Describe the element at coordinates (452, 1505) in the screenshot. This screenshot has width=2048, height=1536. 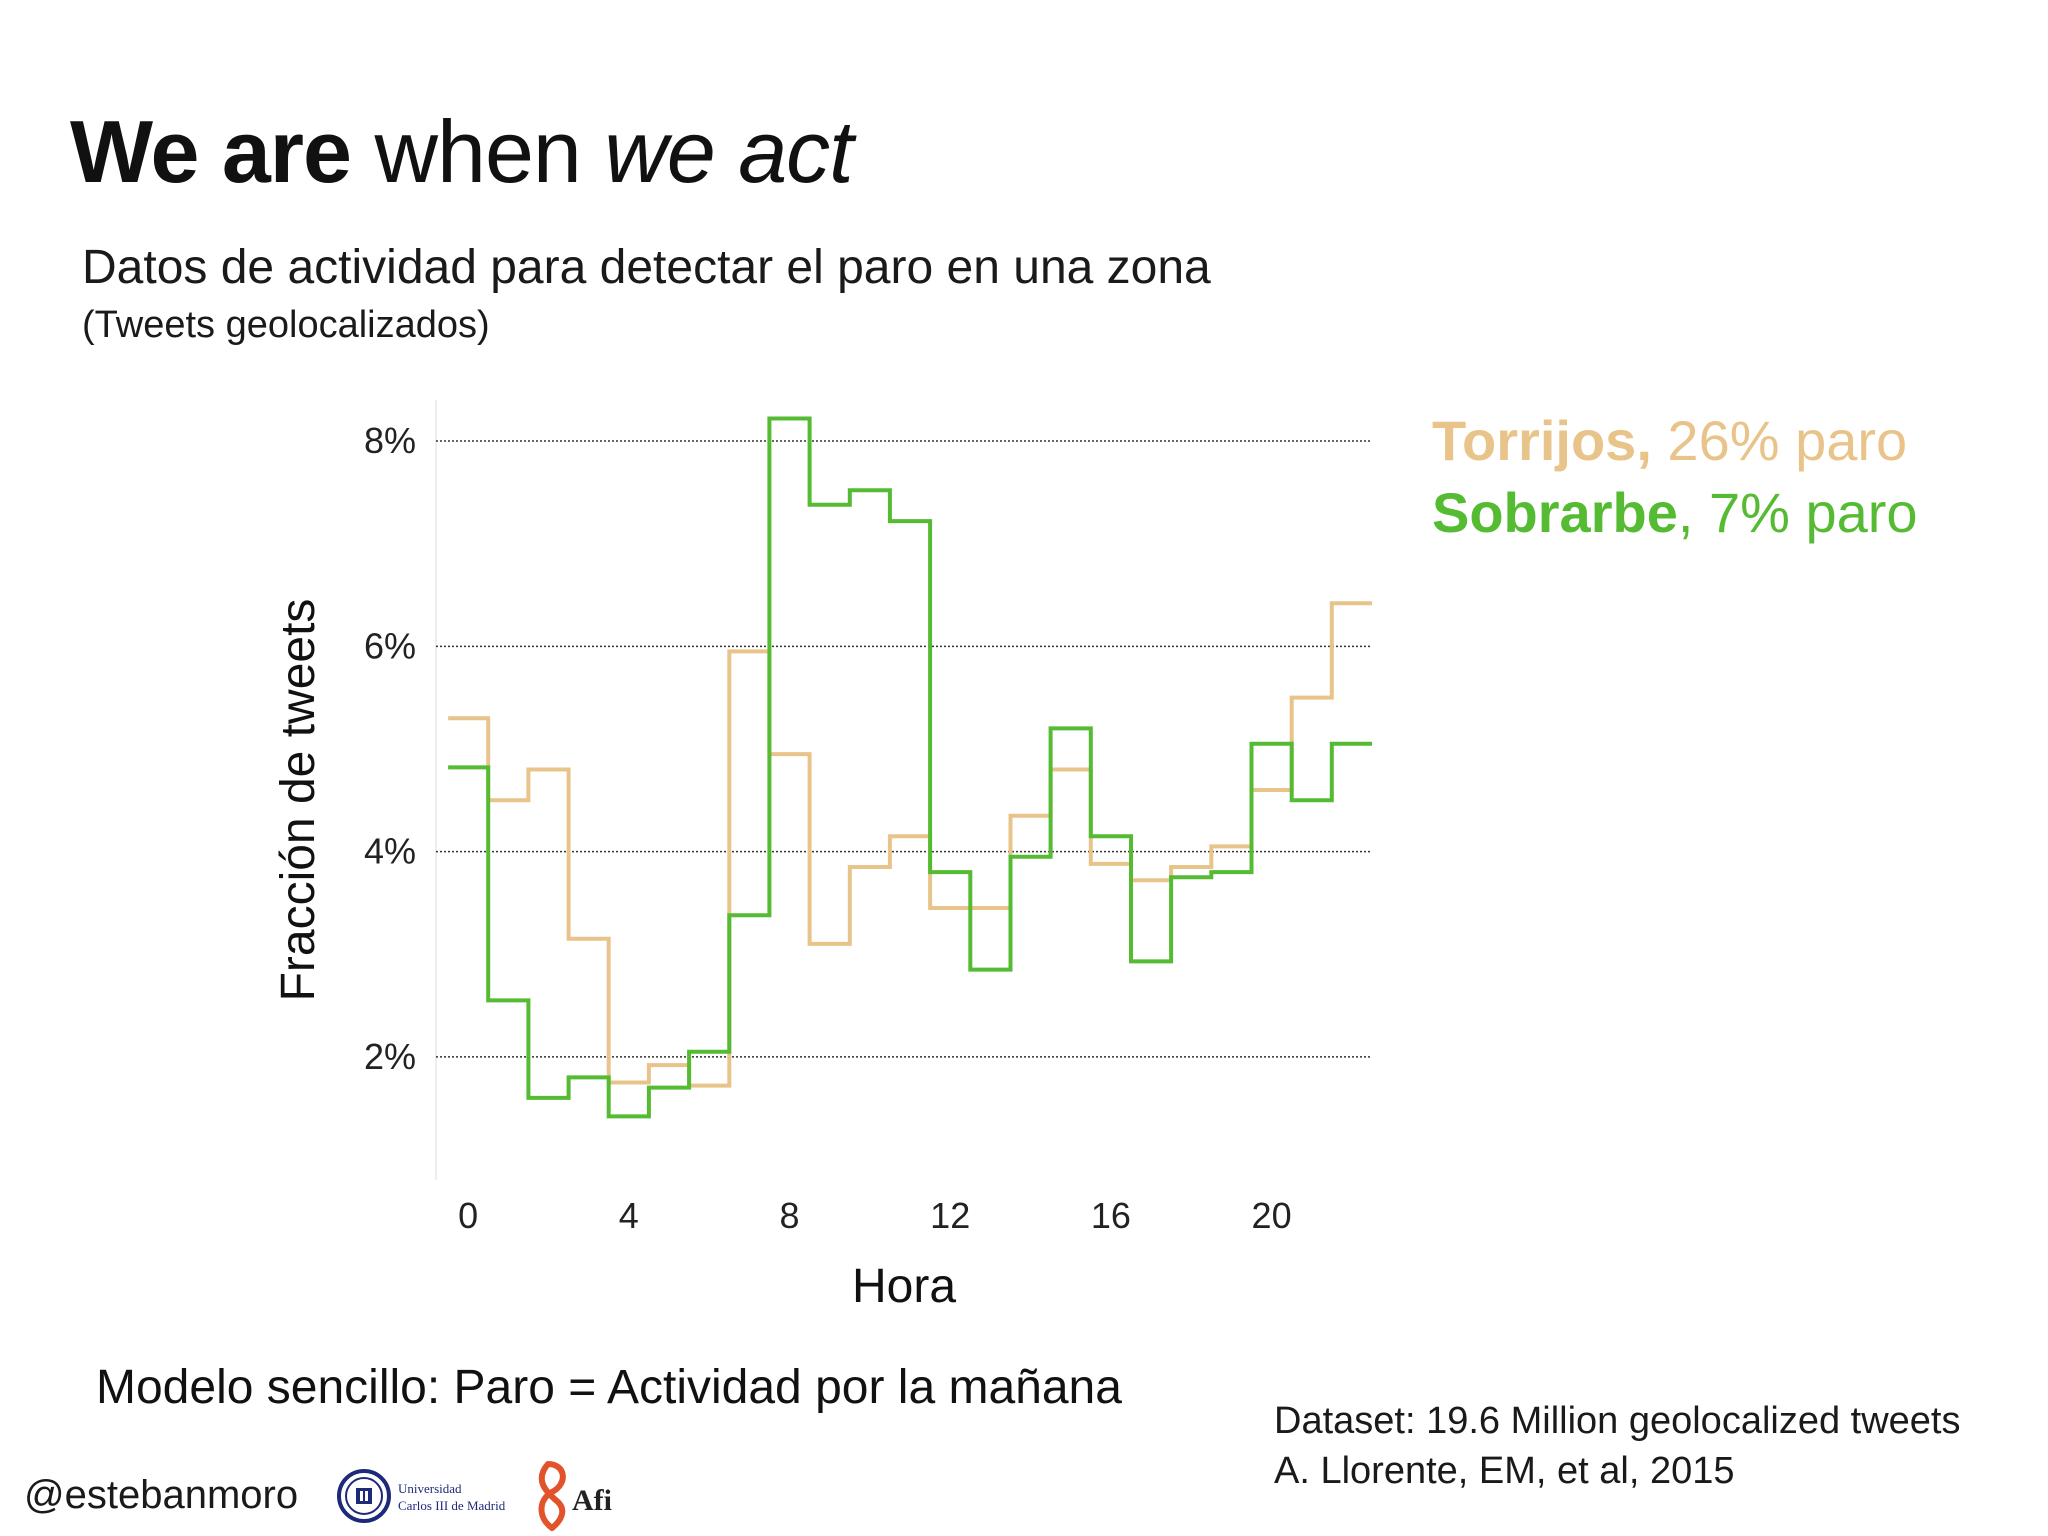
I see `uc3m-logo-line2: Carlos III de Madrid` at that location.